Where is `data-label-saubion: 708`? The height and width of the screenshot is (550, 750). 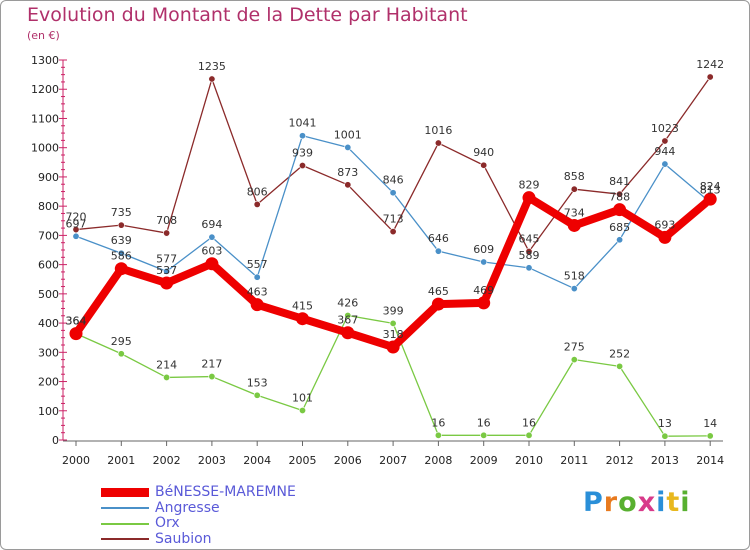
data-label-saubion: 708 is located at coordinates (166, 220).